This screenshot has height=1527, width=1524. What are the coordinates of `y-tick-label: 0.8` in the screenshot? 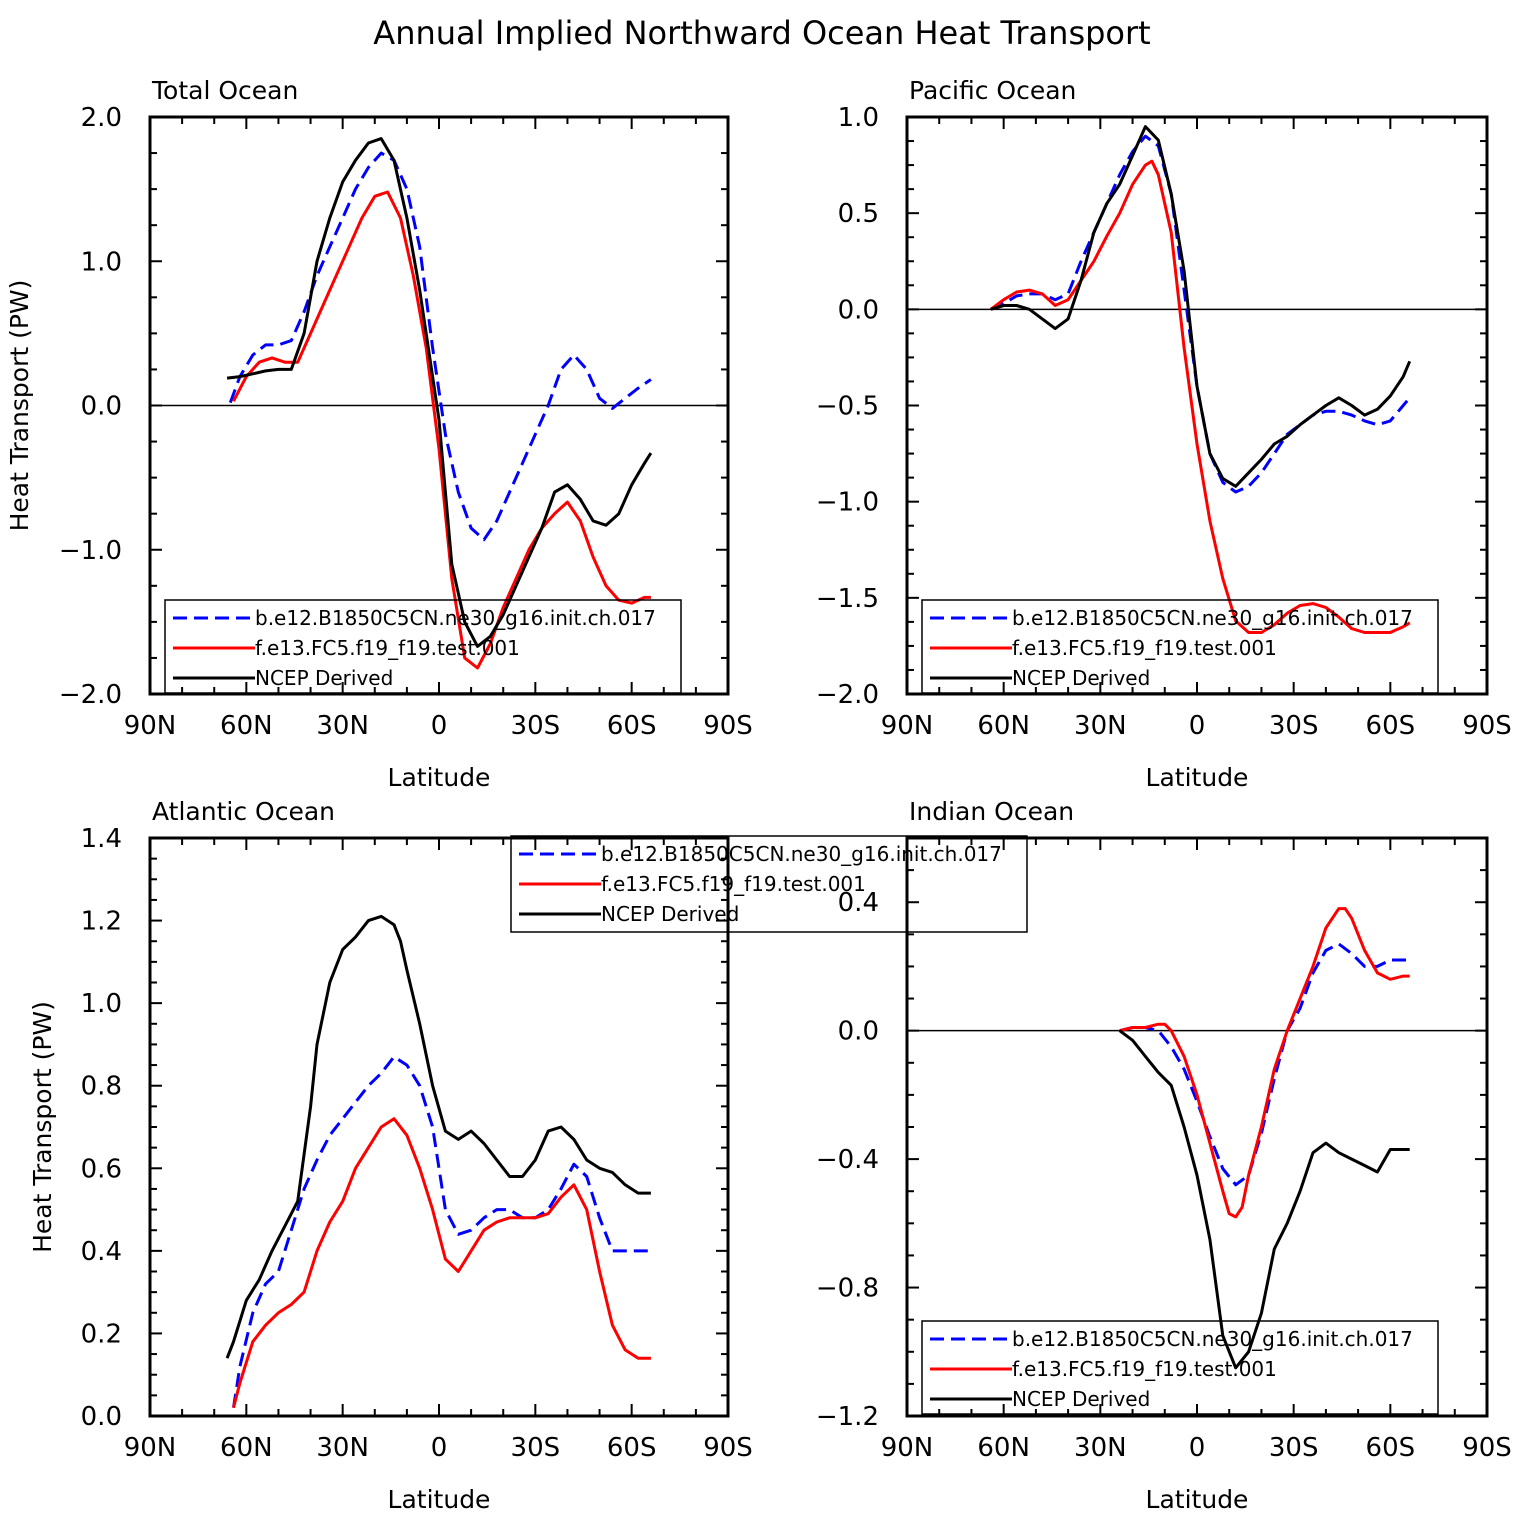 It's located at (101, 1087).